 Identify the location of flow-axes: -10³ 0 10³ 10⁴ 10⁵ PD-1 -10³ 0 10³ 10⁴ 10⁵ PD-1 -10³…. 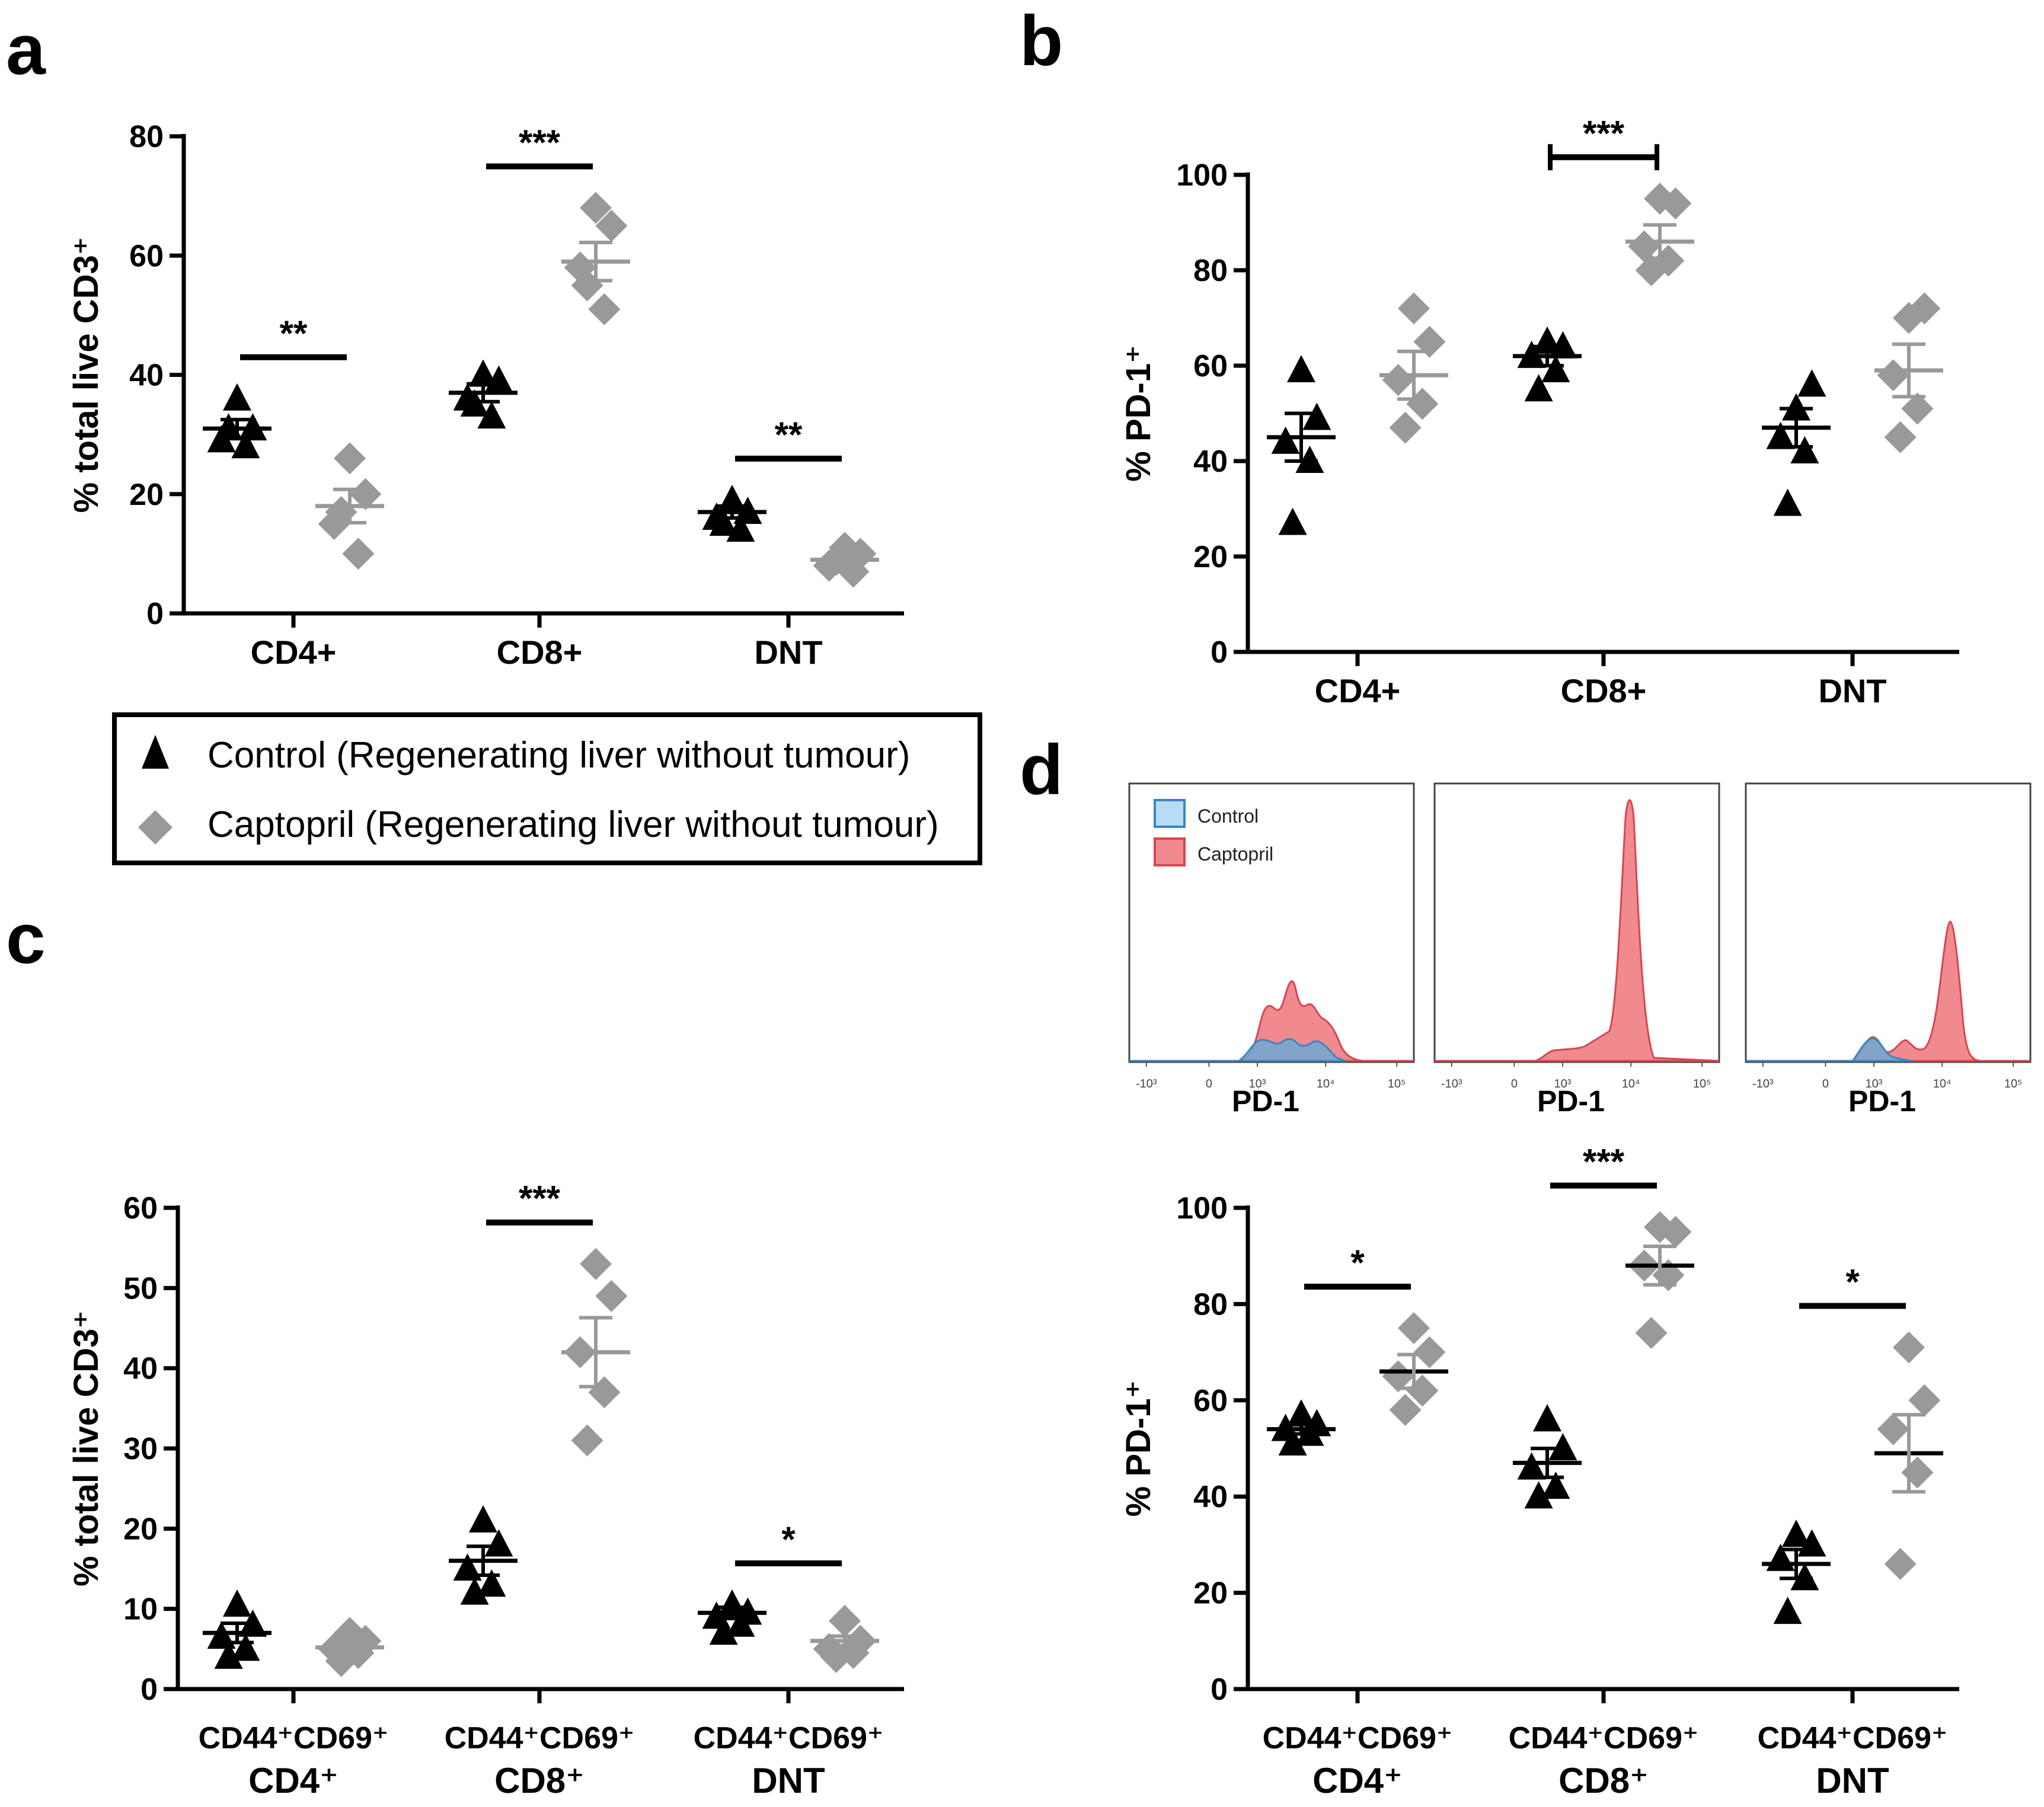
(1579, 1090).